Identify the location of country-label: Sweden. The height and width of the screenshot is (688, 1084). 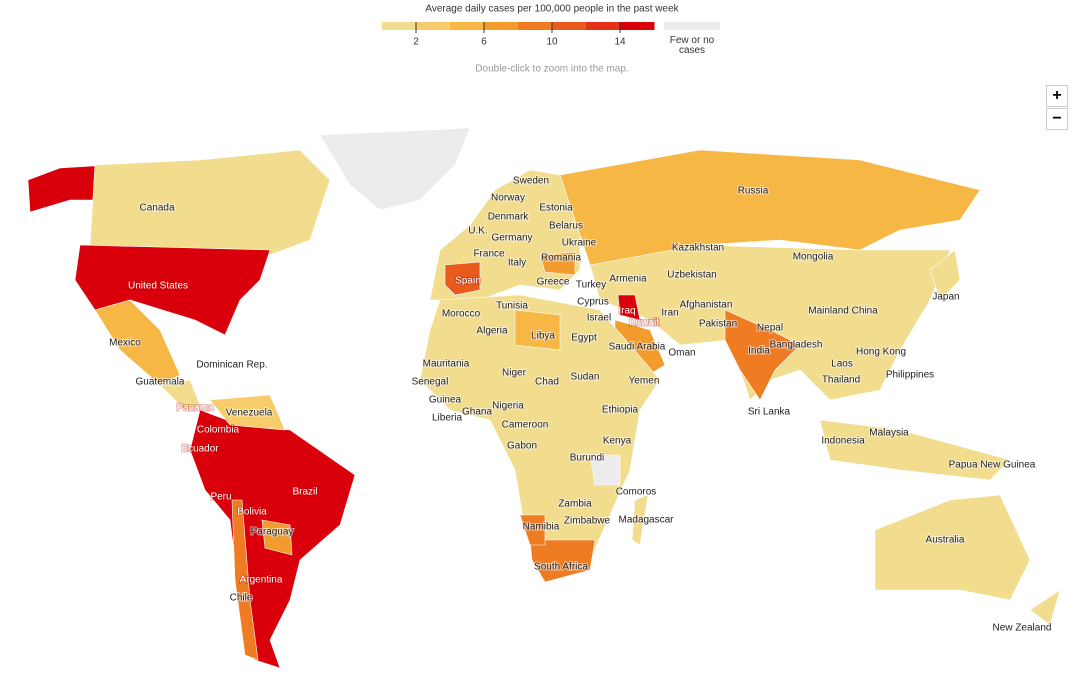
(531, 181).